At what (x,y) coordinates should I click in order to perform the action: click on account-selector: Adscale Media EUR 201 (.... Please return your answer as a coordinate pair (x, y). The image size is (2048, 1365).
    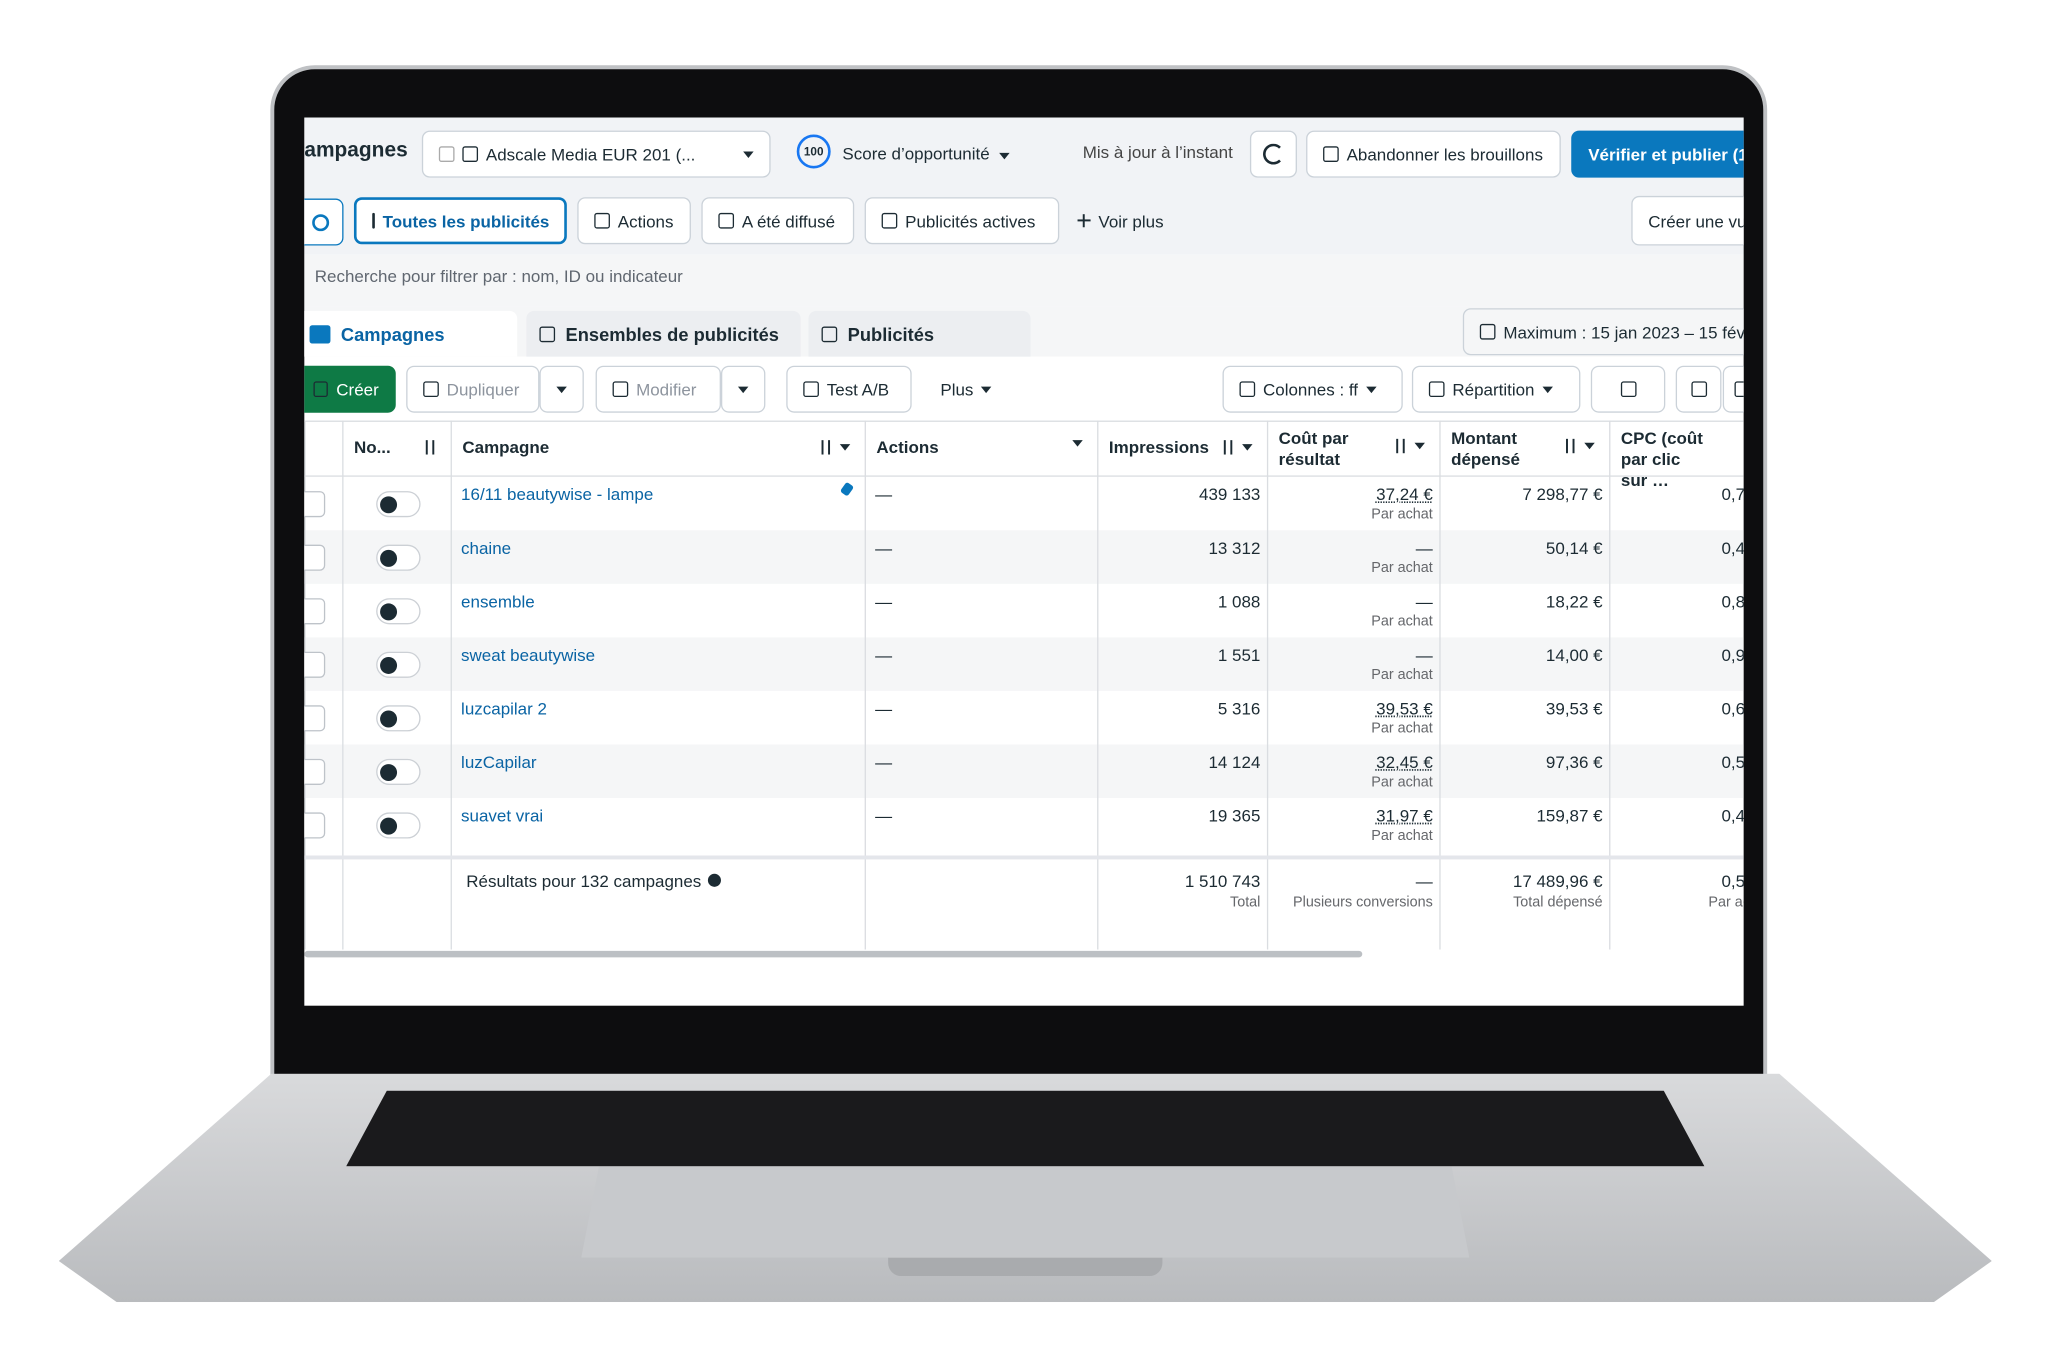
    Looking at the image, I should click on (596, 154).